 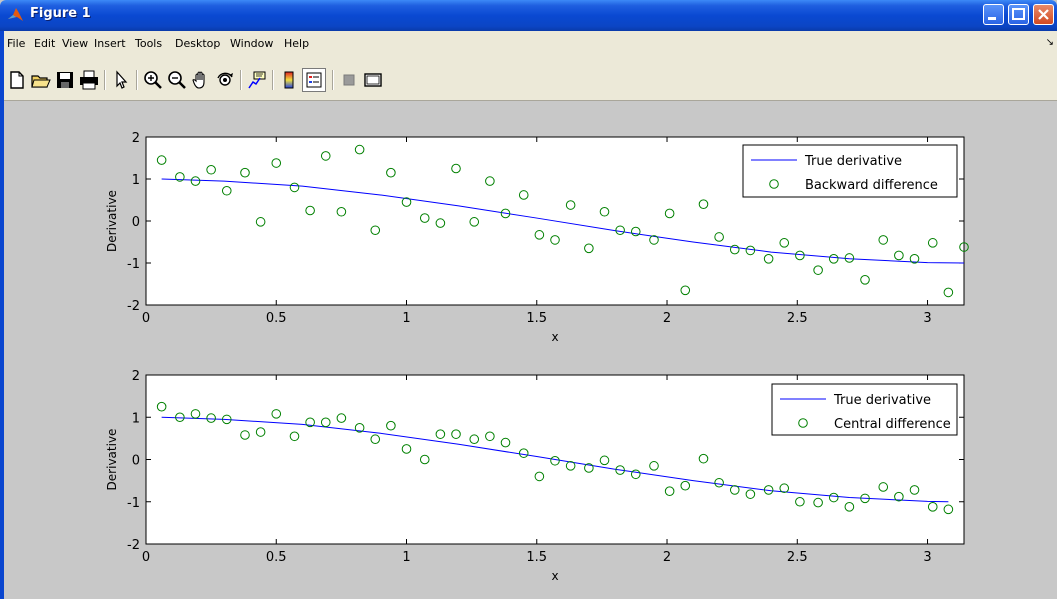 I want to click on maximize-button, so click(x=1018, y=14).